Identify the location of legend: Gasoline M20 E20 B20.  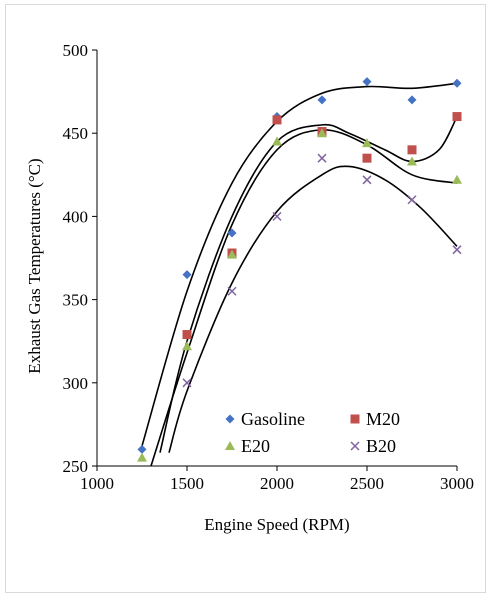
(312, 432).